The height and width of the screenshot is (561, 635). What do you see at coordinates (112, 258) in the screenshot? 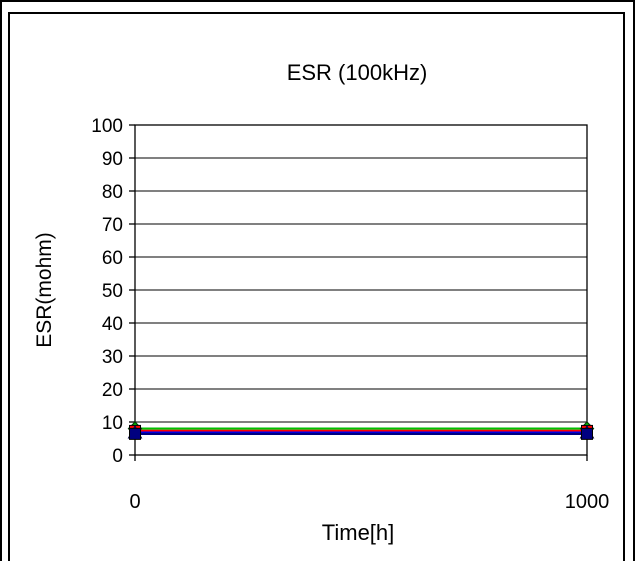
I see `y-tick-label: 60` at bounding box center [112, 258].